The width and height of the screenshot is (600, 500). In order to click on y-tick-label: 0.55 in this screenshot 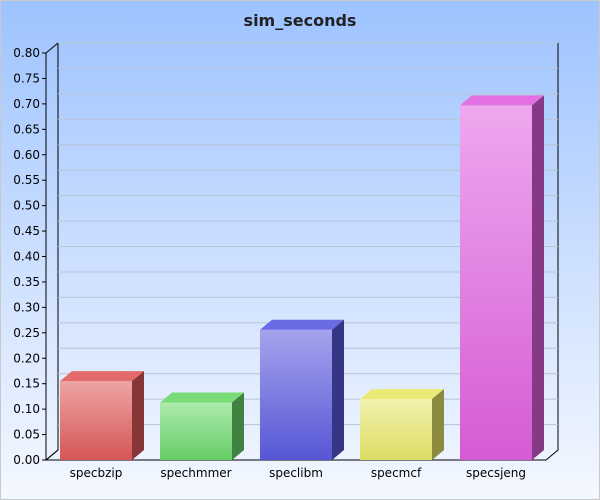, I will do `click(26, 180)`.